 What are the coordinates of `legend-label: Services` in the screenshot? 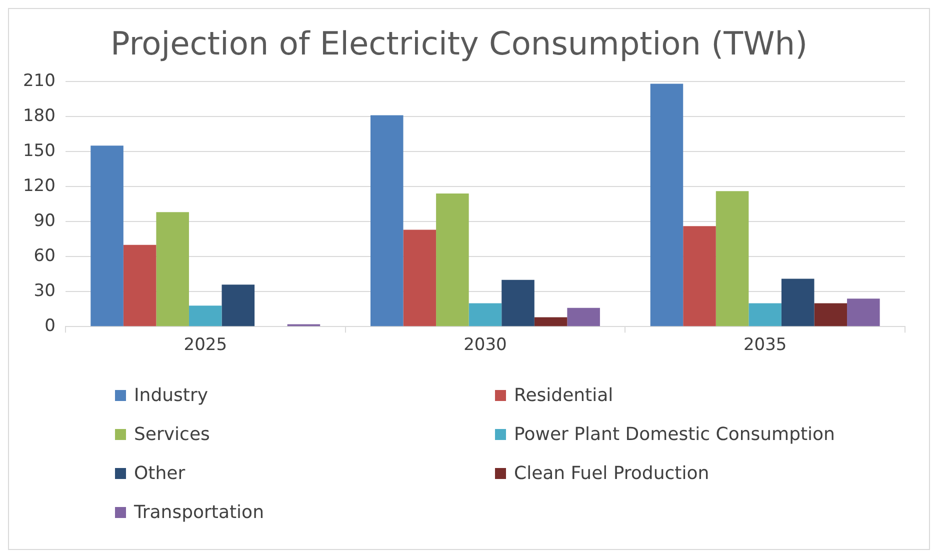 It's located at (172, 434).